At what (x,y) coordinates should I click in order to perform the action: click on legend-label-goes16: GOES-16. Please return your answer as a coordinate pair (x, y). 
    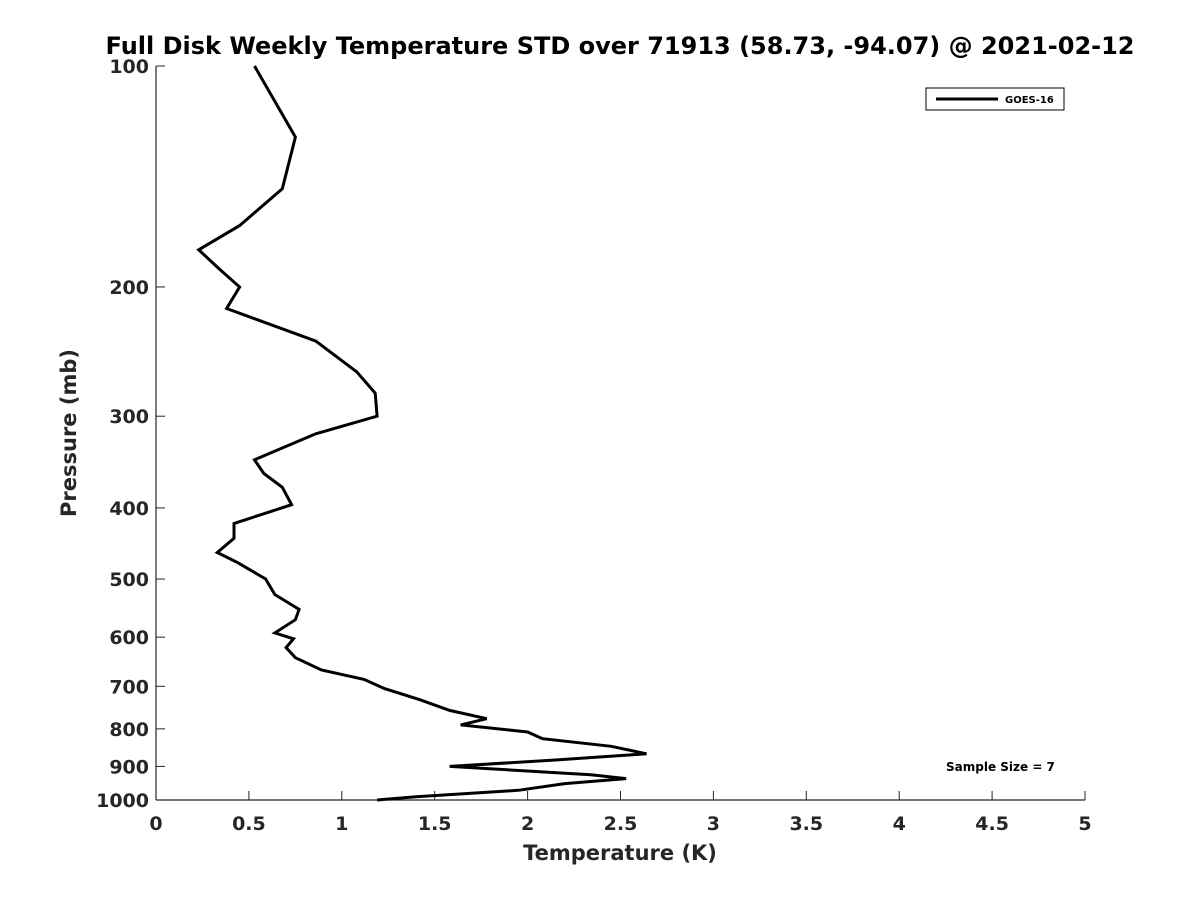
    Looking at the image, I should click on (1029, 100).